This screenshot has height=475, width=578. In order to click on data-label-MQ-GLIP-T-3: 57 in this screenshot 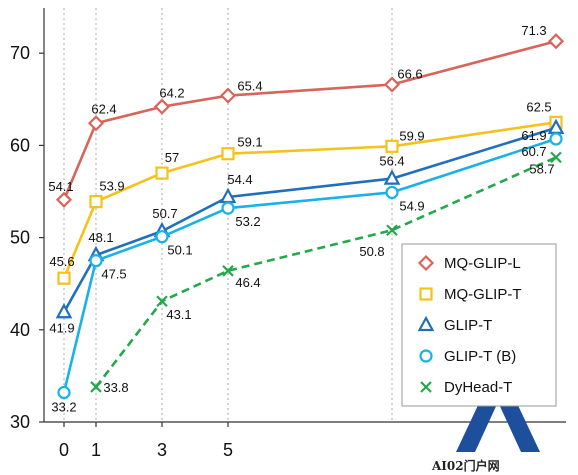, I will do `click(172, 157)`.